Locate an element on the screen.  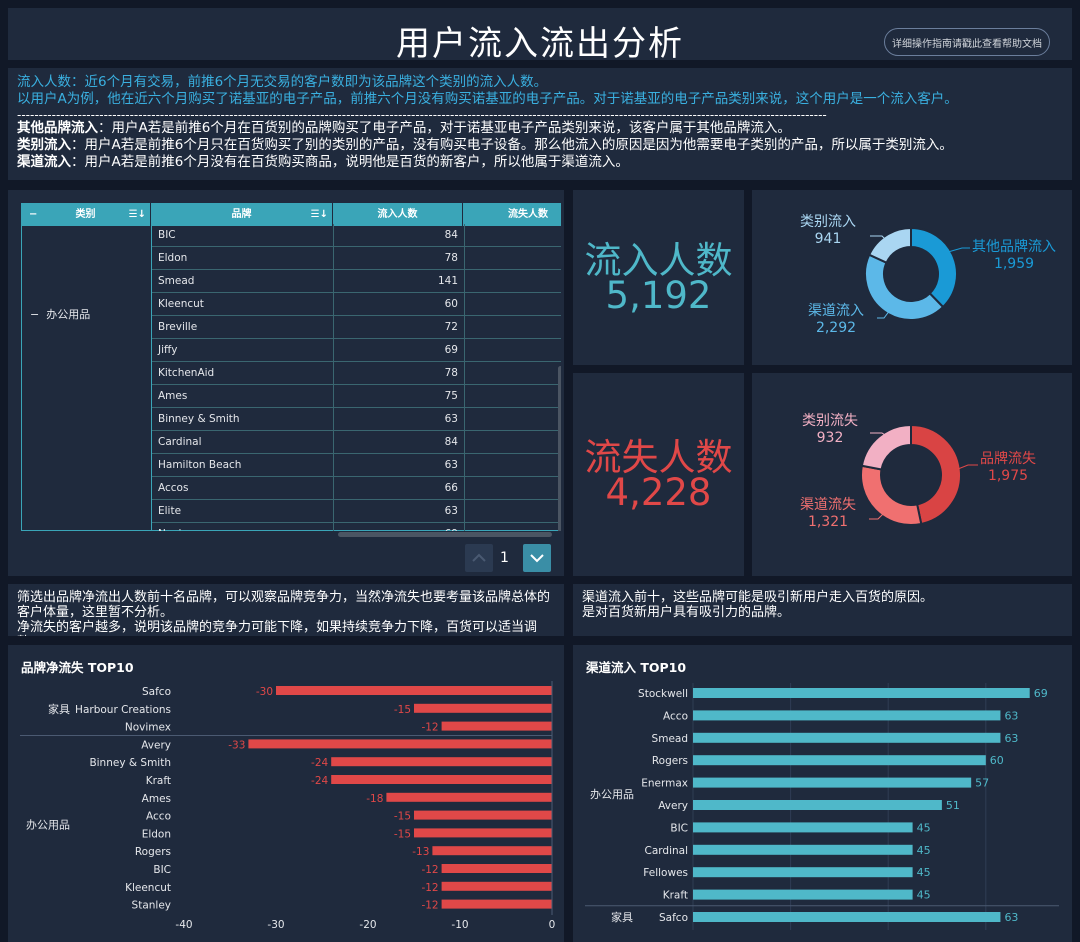
kpi-outflow-label: 流失人数 is located at coordinates (658, 457).